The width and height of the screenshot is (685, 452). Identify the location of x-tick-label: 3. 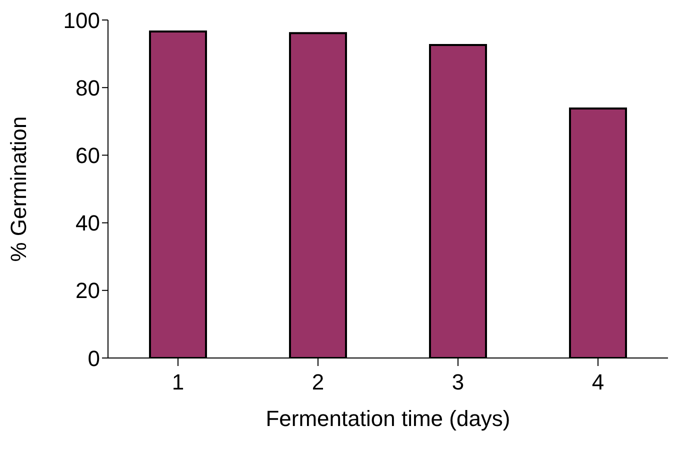
(458, 382).